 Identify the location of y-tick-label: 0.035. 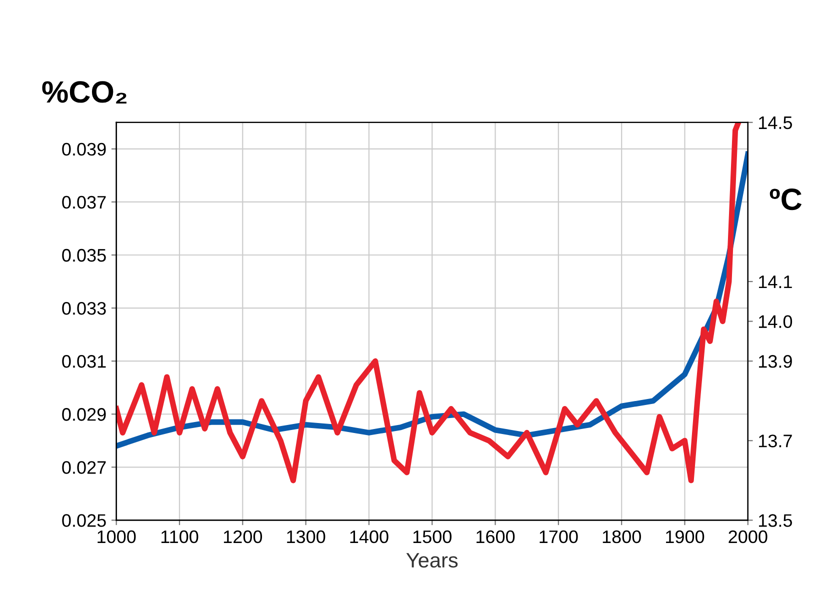
(84, 255).